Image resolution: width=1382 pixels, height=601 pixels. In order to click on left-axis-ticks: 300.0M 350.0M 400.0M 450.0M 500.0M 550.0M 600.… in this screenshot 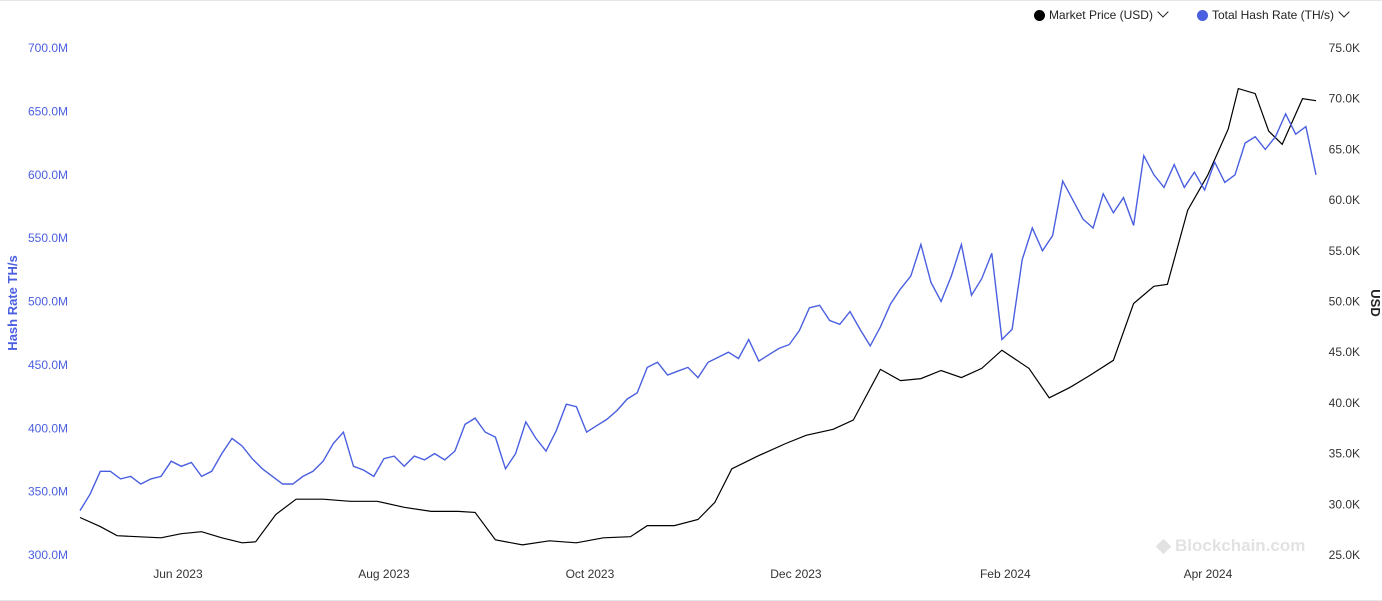, I will do `click(48, 301)`.